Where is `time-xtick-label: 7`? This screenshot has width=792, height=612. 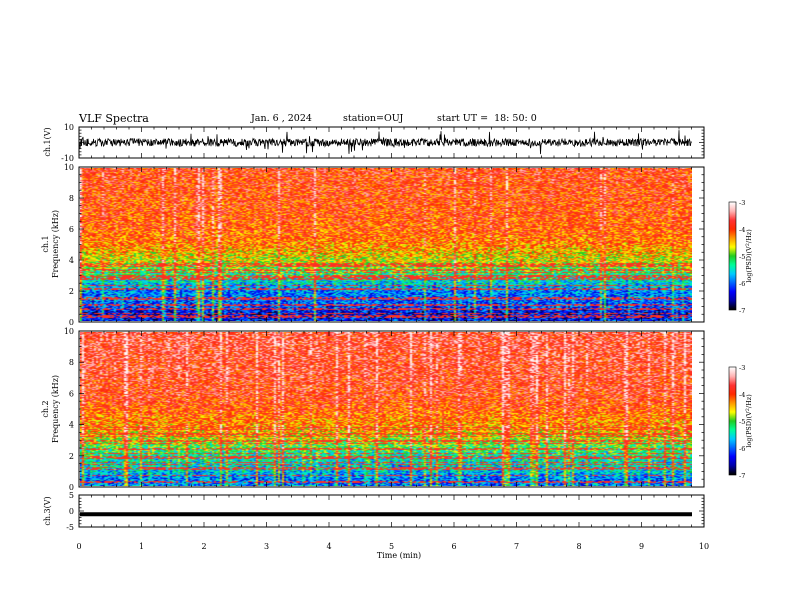
time-xtick-label: 7 is located at coordinates (516, 546).